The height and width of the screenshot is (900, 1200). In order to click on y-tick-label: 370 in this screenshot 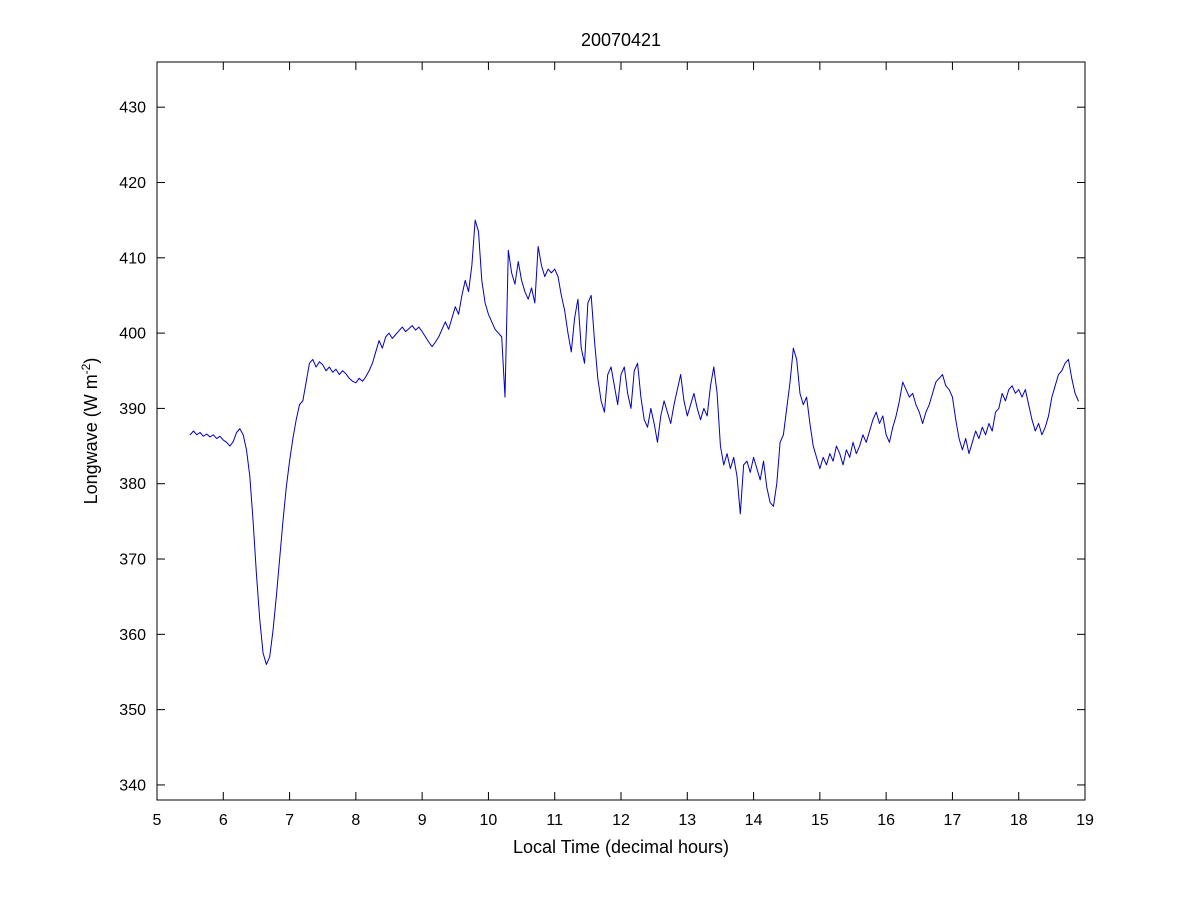, I will do `click(132, 560)`.